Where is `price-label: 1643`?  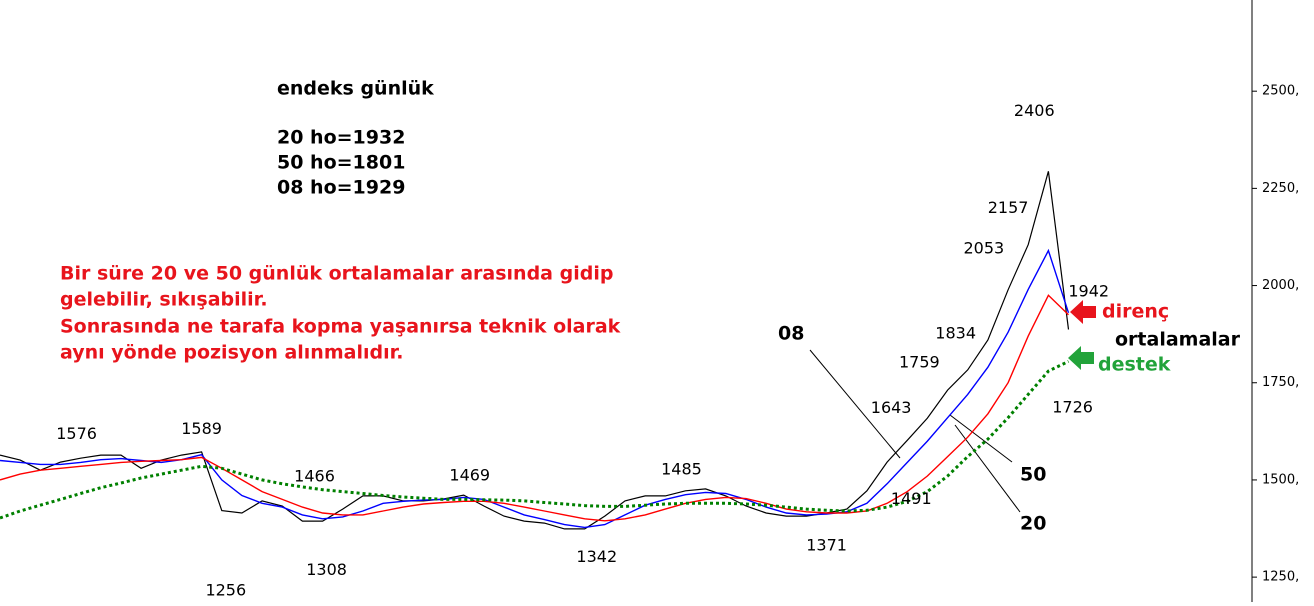 price-label: 1643 is located at coordinates (891, 407).